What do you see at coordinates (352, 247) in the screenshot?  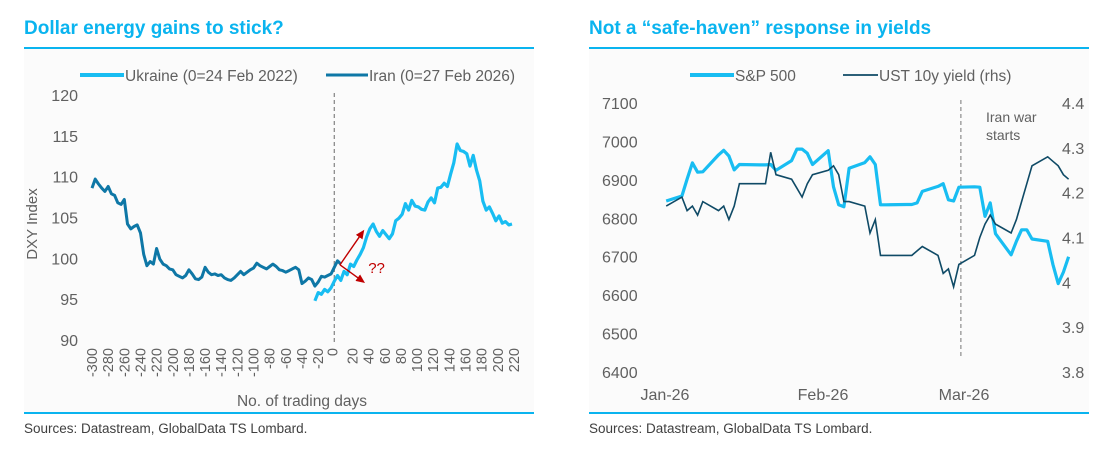 I see `arrow-up` at bounding box center [352, 247].